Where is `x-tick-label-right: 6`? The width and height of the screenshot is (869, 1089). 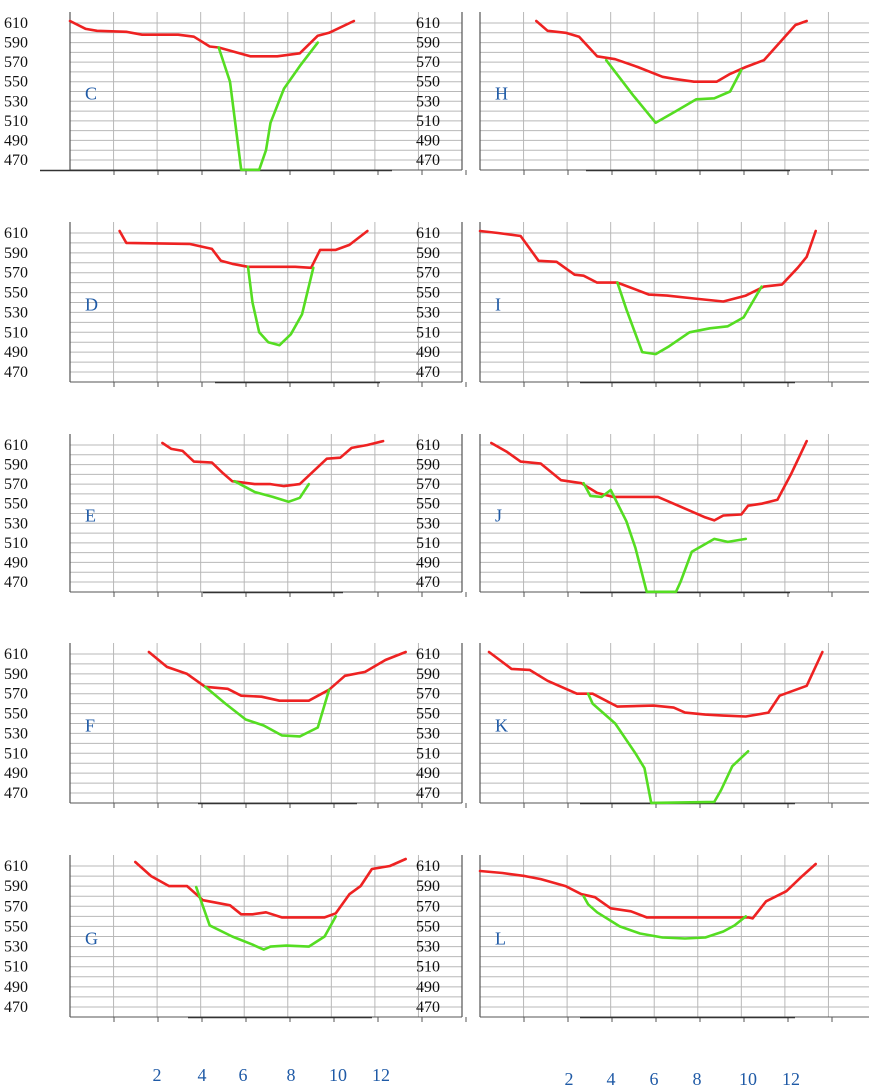 x-tick-label-right: 6 is located at coordinates (654, 1079).